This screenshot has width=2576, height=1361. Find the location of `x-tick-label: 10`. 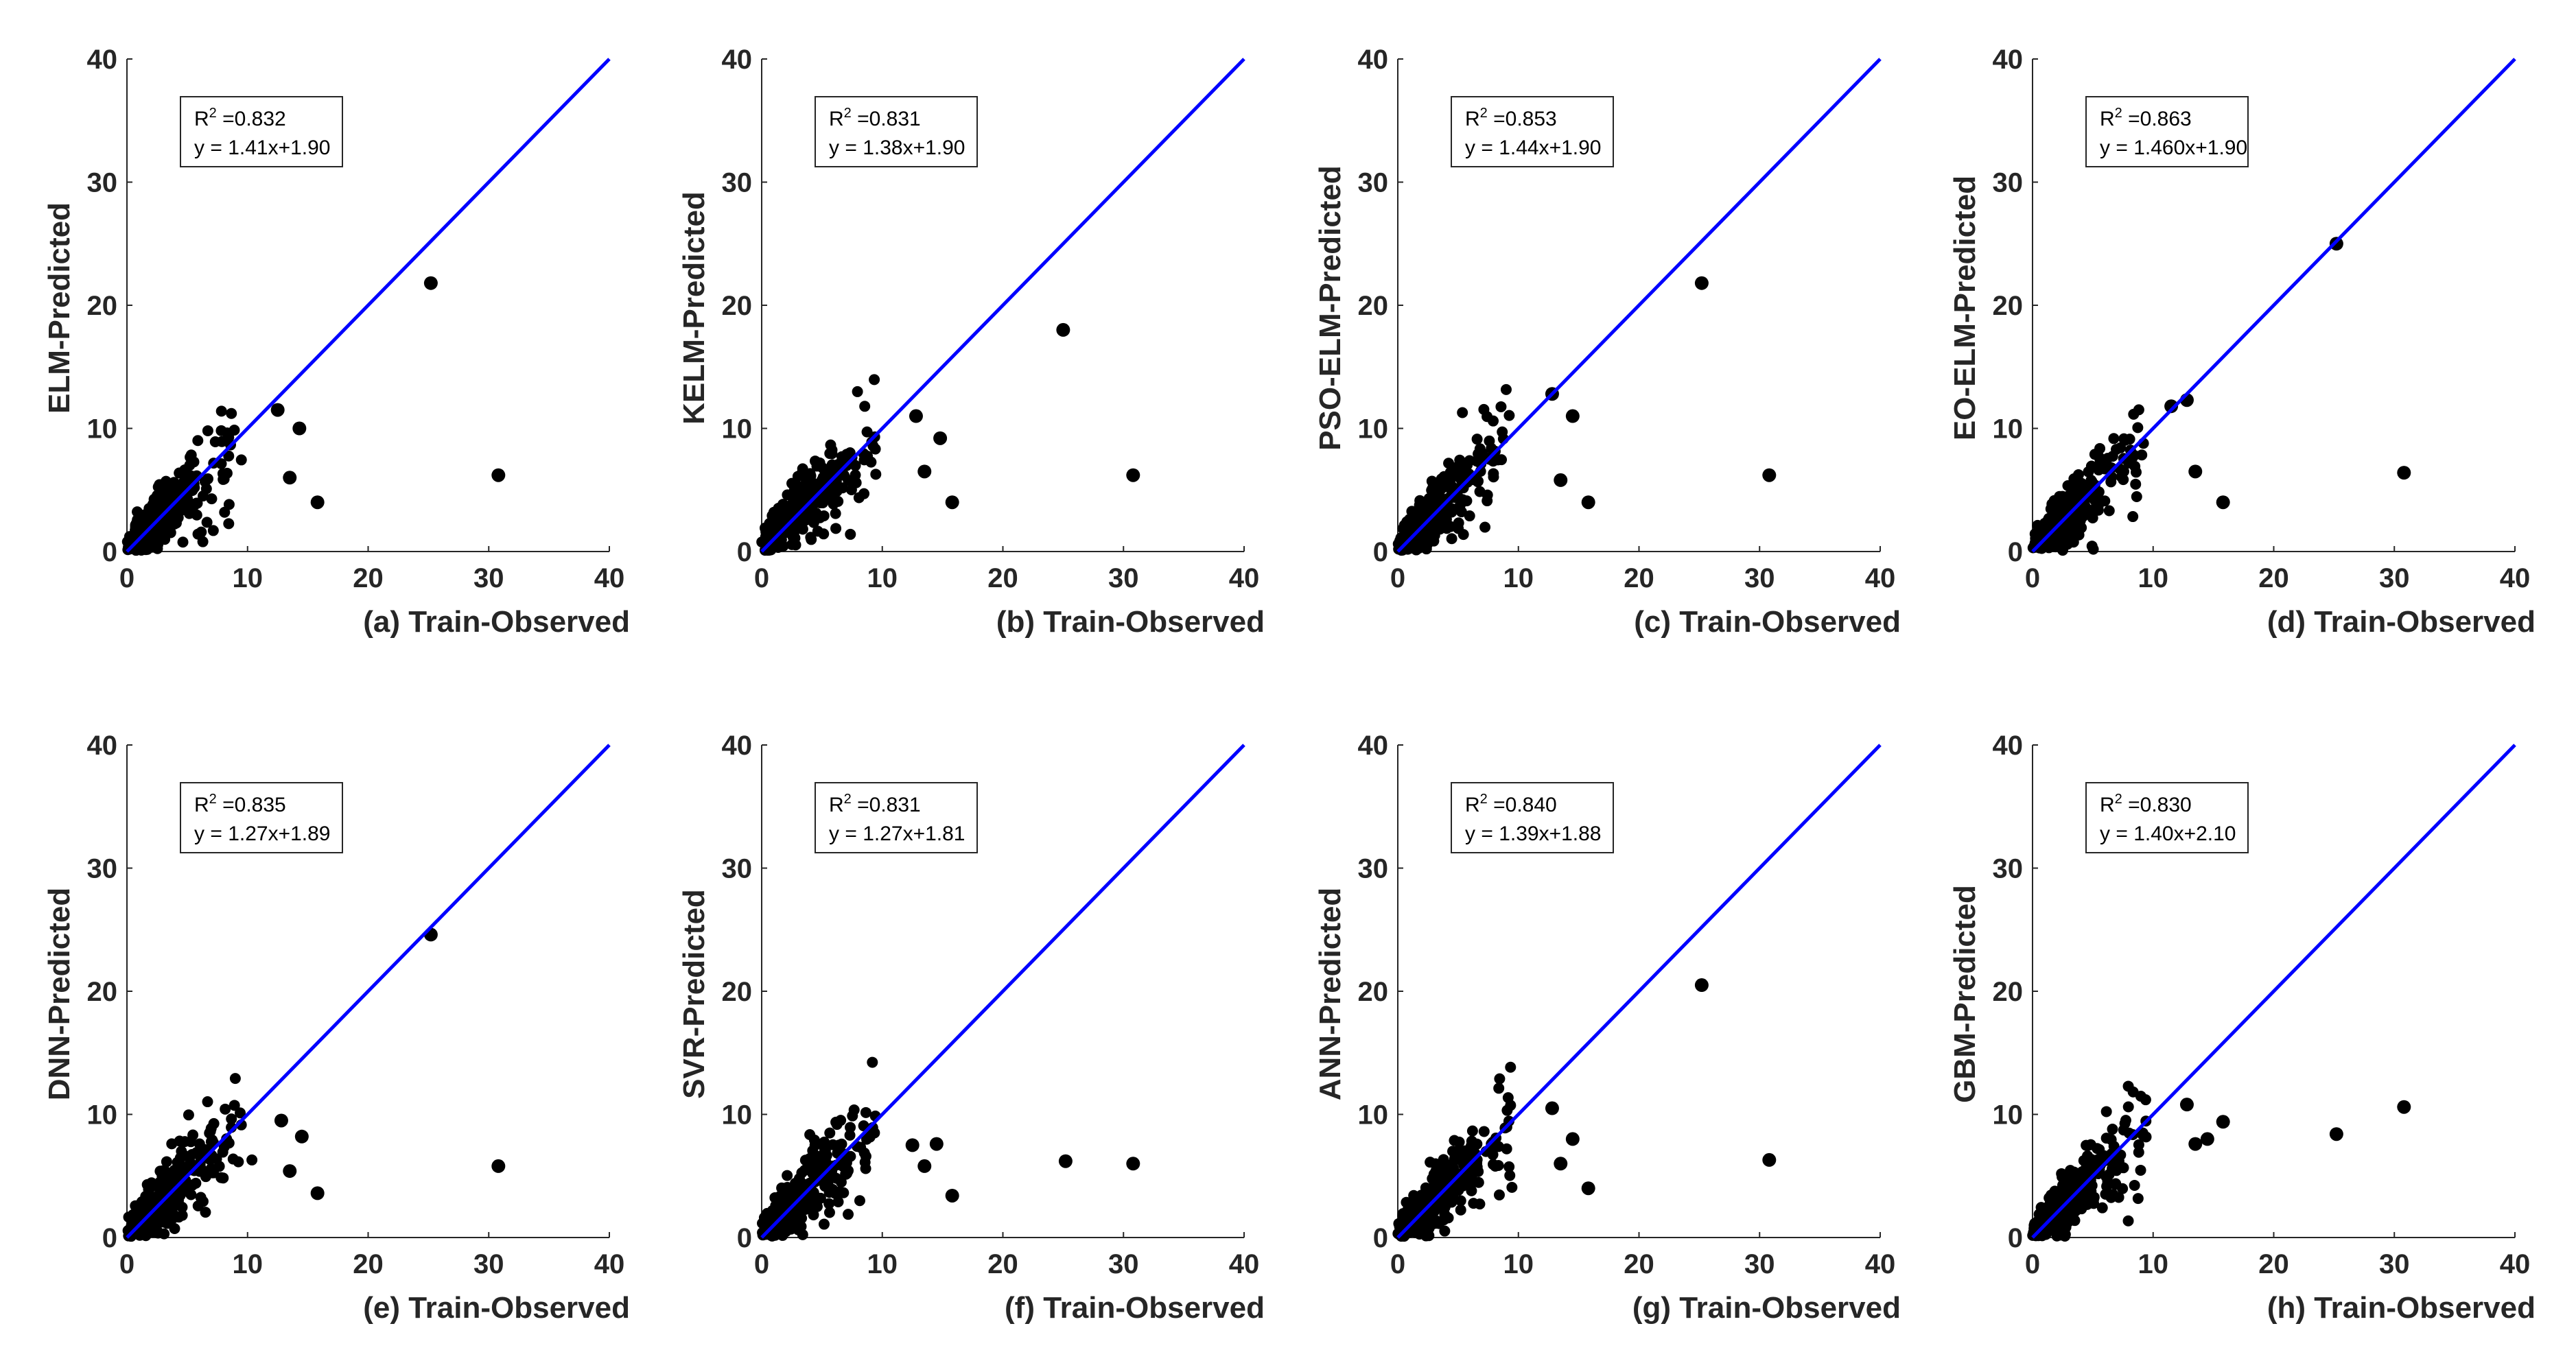

x-tick-label: 10 is located at coordinates (248, 1264).